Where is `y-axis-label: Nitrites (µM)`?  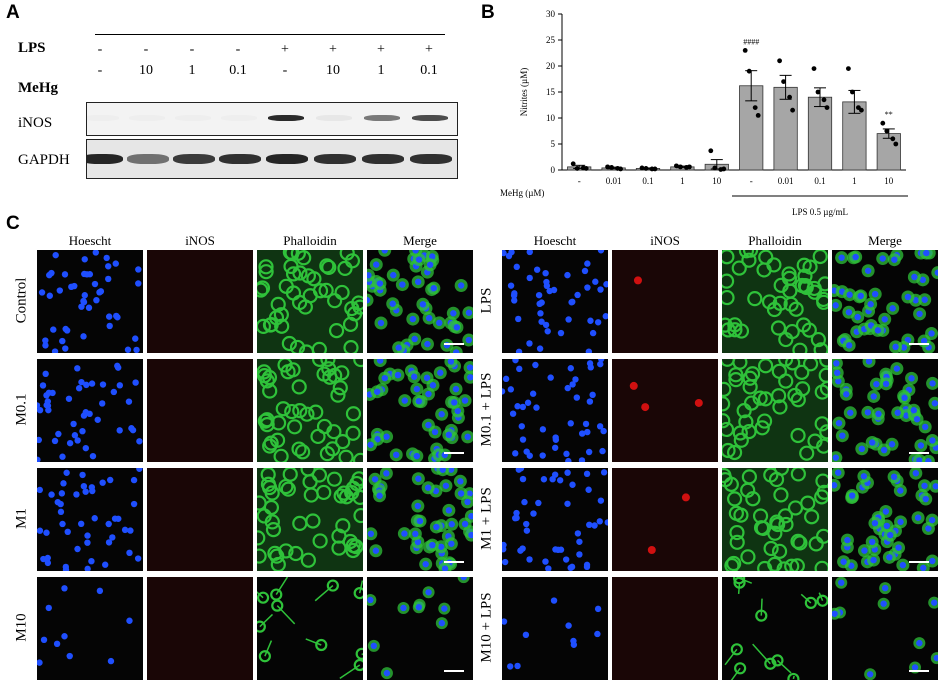 y-axis-label: Nitrites (µM) is located at coordinates (524, 92).